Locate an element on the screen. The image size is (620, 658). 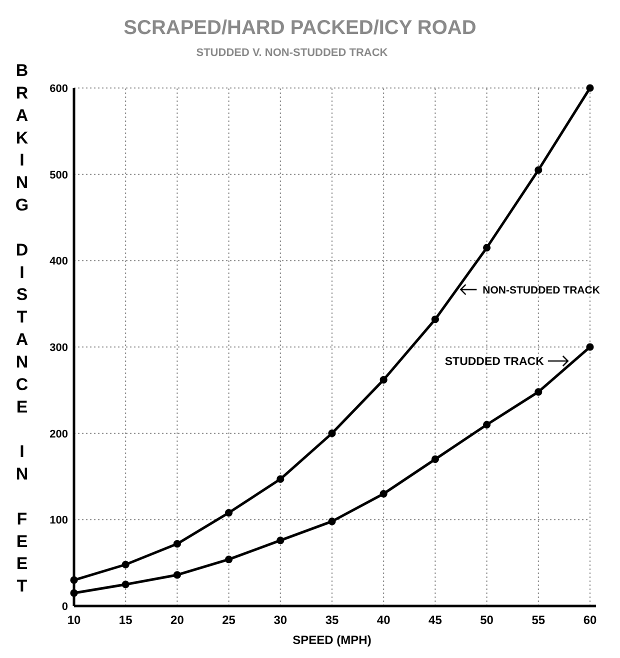
y-tick-label: 0 is located at coordinates (65, 607).